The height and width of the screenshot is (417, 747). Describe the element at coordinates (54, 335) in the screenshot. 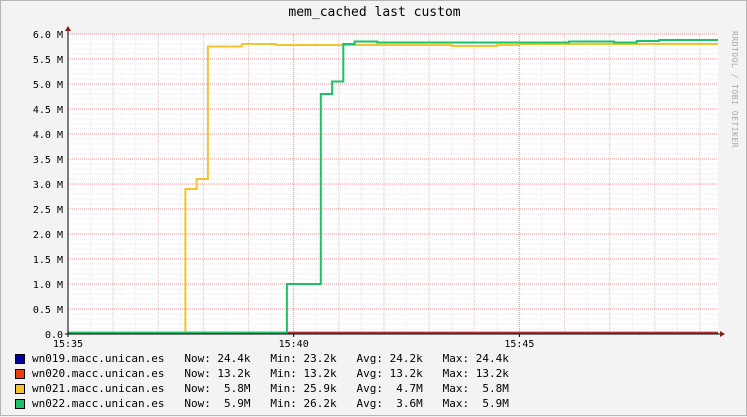

I see `y-tick-label: 0.0` at that location.